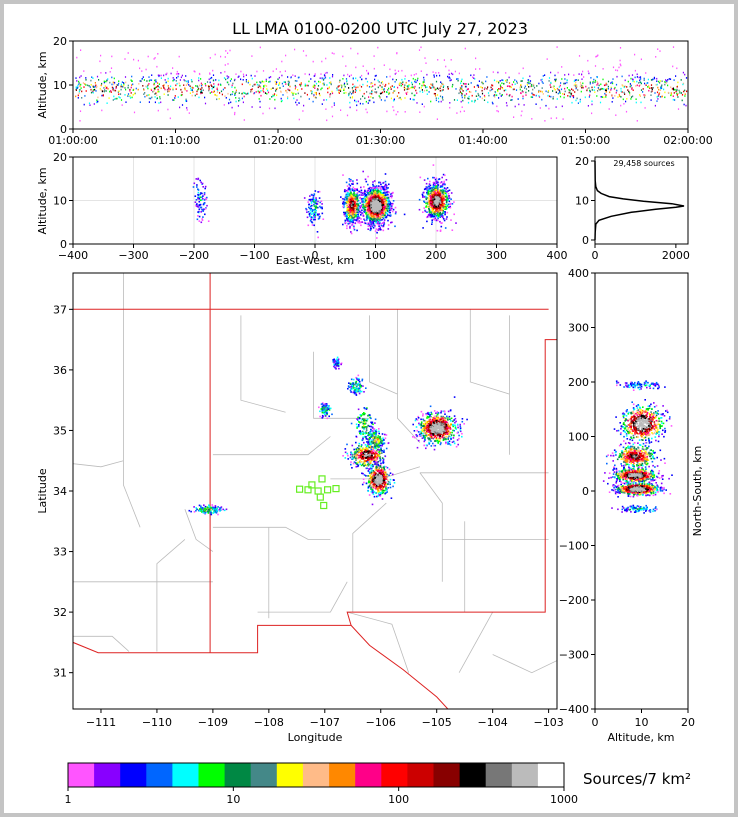 This screenshot has height=817, width=738. Describe the element at coordinates (189, 510) in the screenshot. I see `plan-view-source` at that location.